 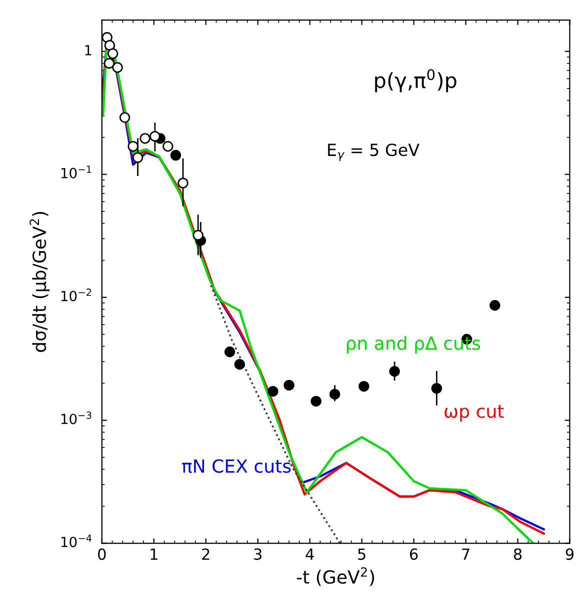 I want to click on y-tick-label: 10$^{−1}$, so click(x=76, y=172).